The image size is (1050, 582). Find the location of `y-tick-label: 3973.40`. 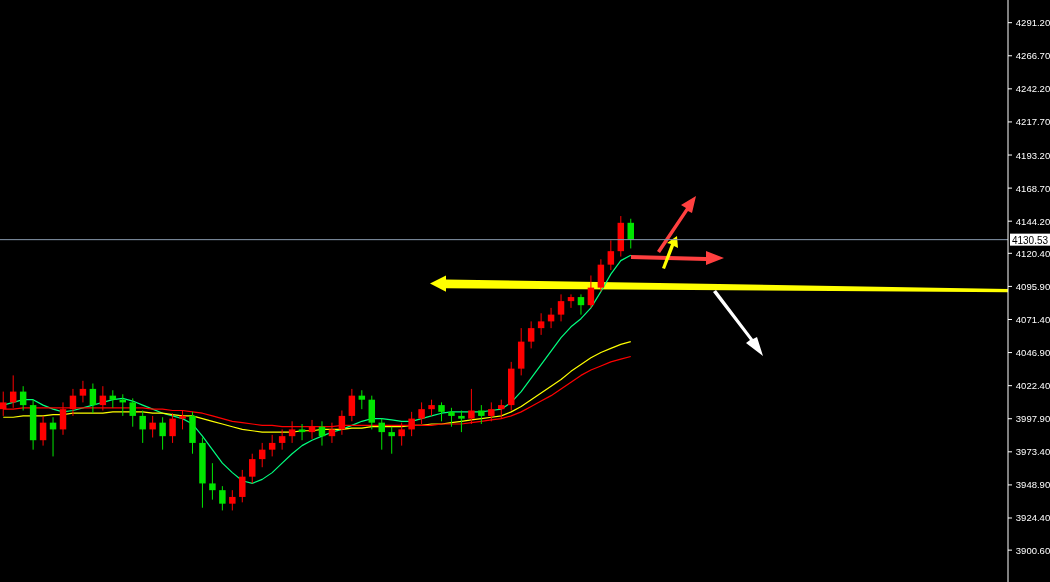

y-tick-label: 3973.40 is located at coordinates (1032, 452).